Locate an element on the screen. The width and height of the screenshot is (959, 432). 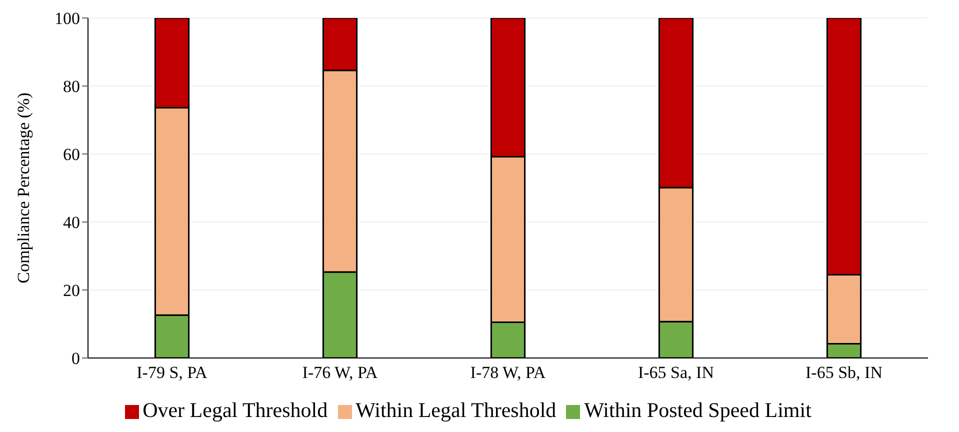
x-tick-label: I-65 Sa, IN is located at coordinates (676, 372).